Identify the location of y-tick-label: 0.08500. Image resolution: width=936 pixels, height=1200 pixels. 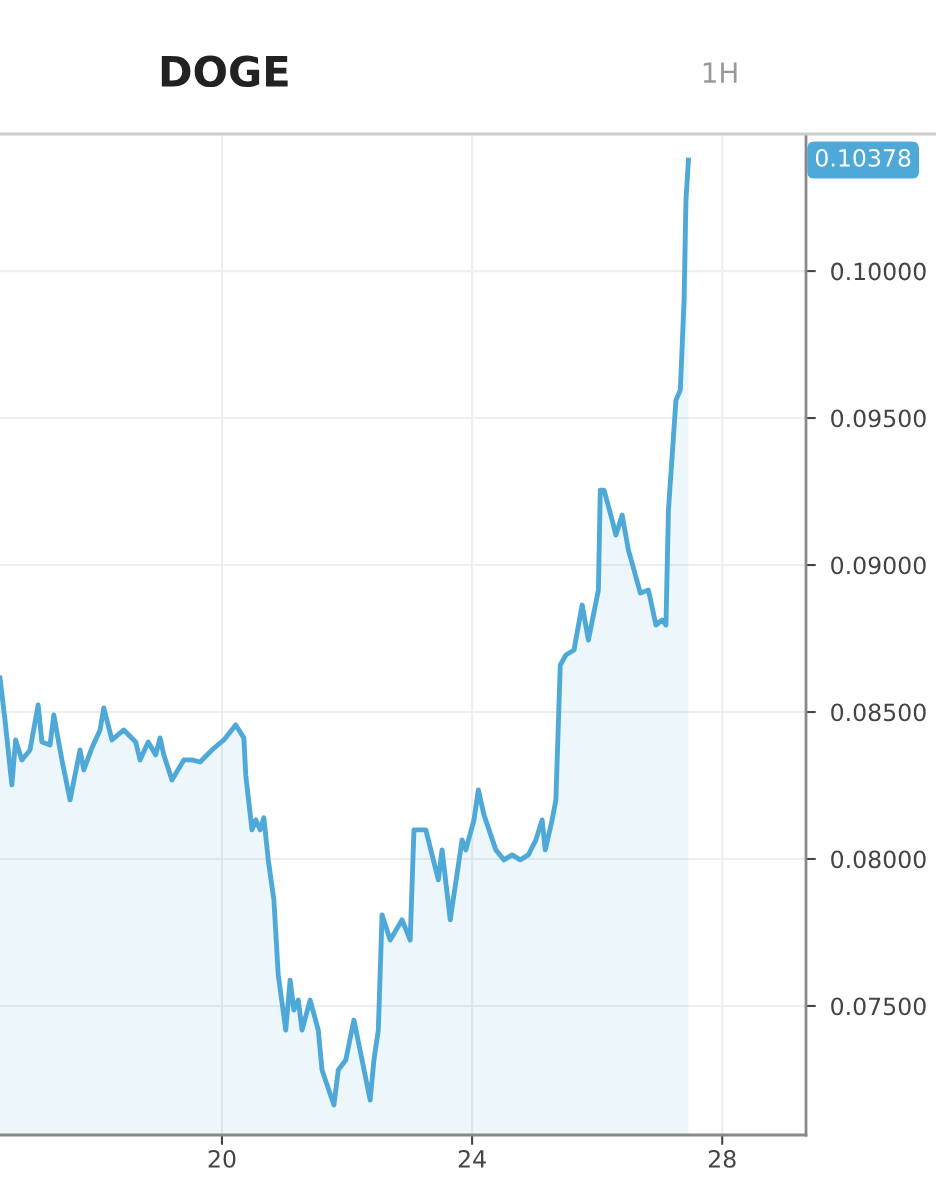
(878, 712).